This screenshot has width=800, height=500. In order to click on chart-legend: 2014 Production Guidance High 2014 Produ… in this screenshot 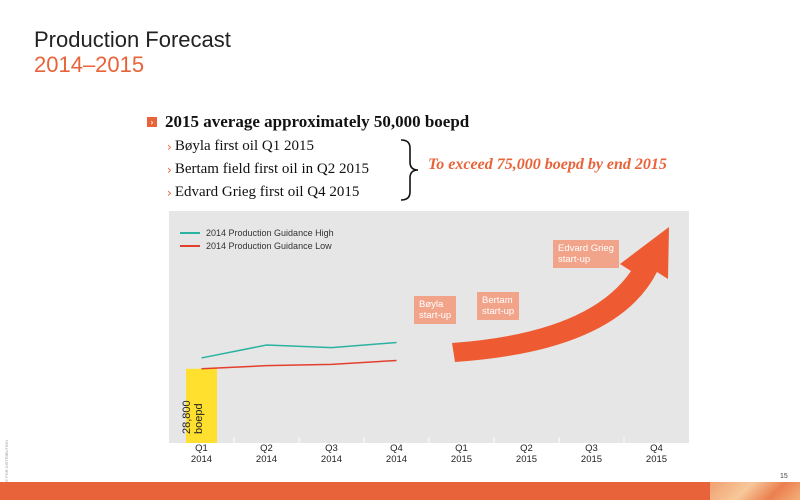, I will do `click(257, 241)`.